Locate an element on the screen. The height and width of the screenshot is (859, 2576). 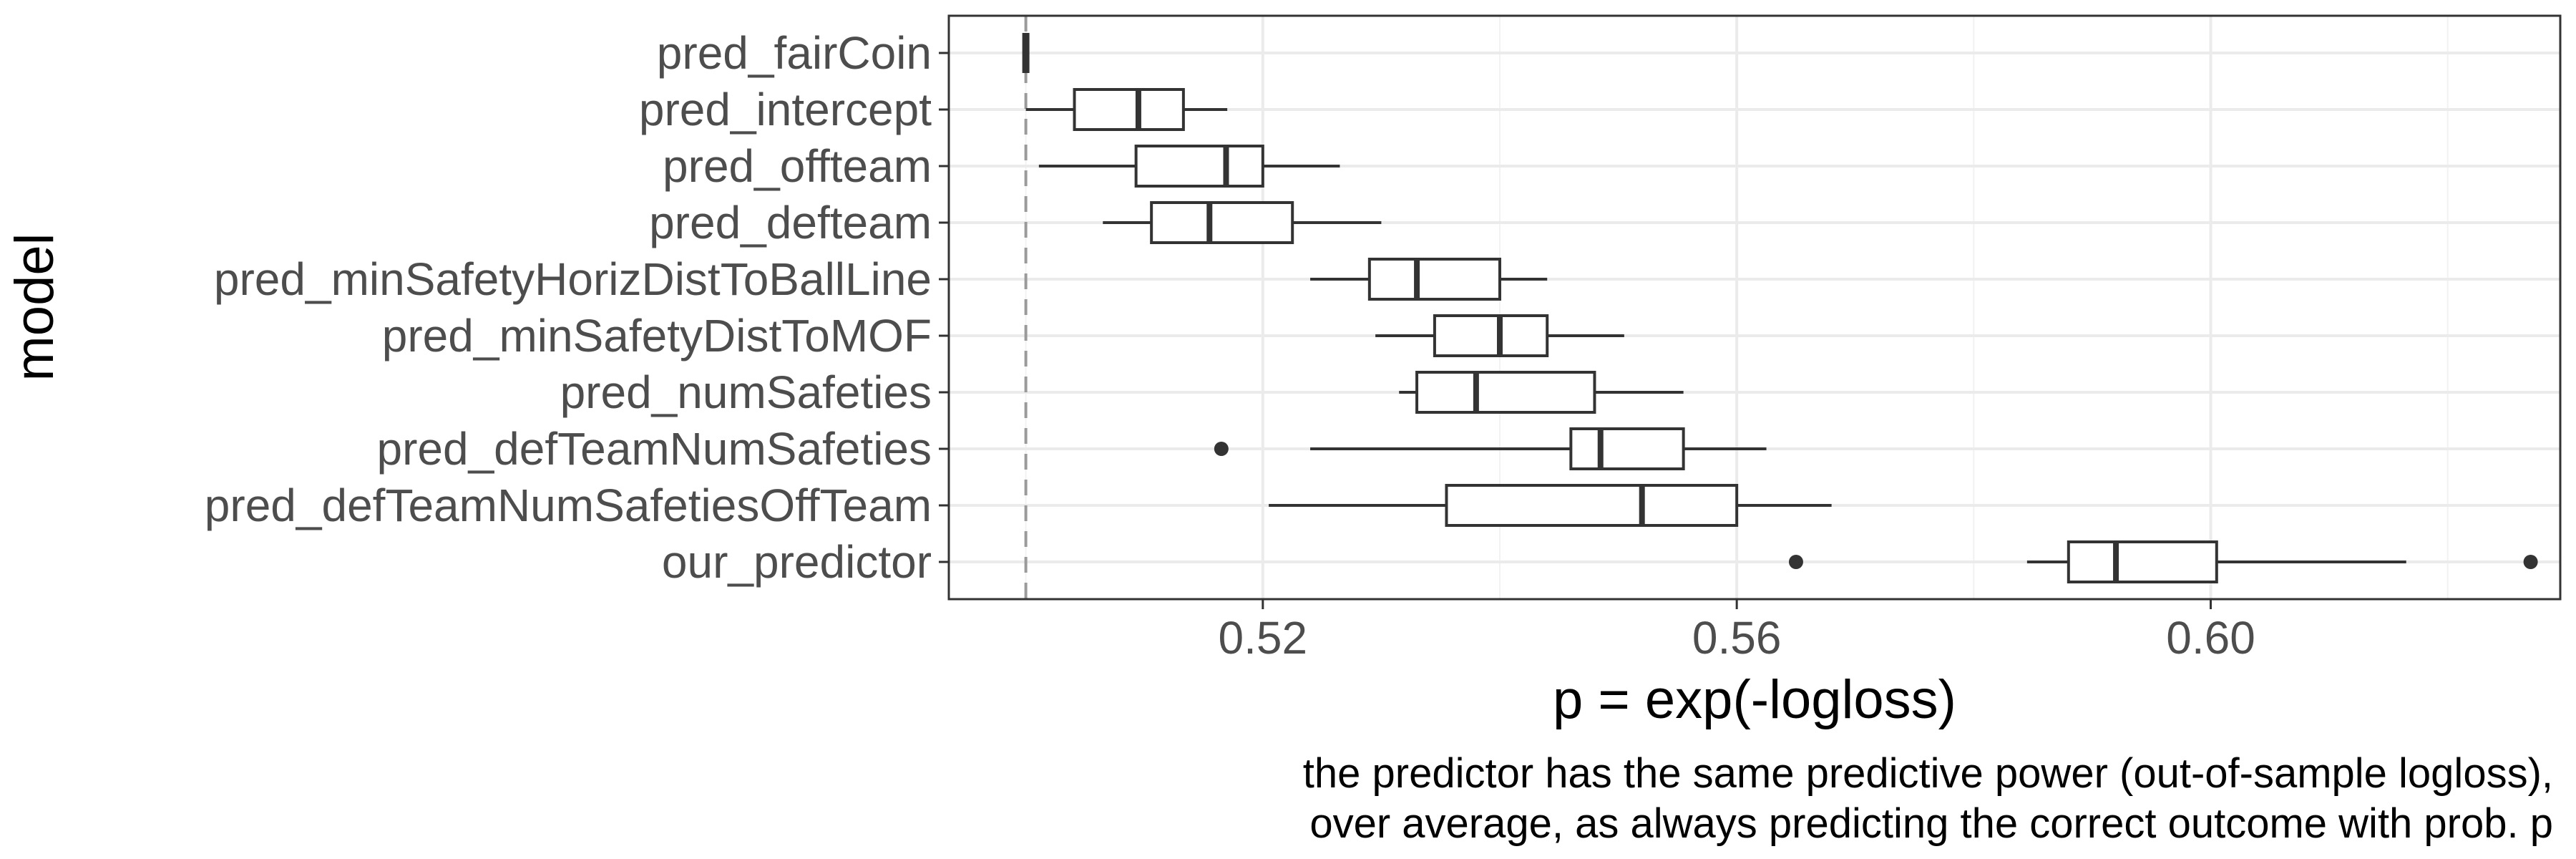
boxplot-our_predictor is located at coordinates (2163, 561).